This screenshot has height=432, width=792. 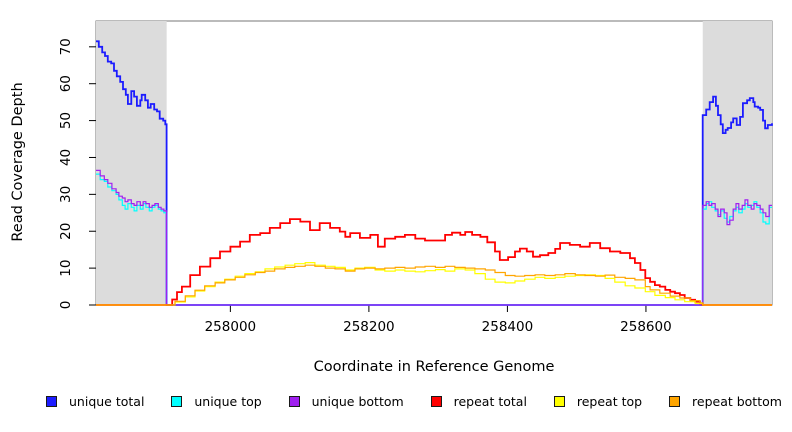 I want to click on legend-item-unique-top: unique top, so click(x=216, y=401).